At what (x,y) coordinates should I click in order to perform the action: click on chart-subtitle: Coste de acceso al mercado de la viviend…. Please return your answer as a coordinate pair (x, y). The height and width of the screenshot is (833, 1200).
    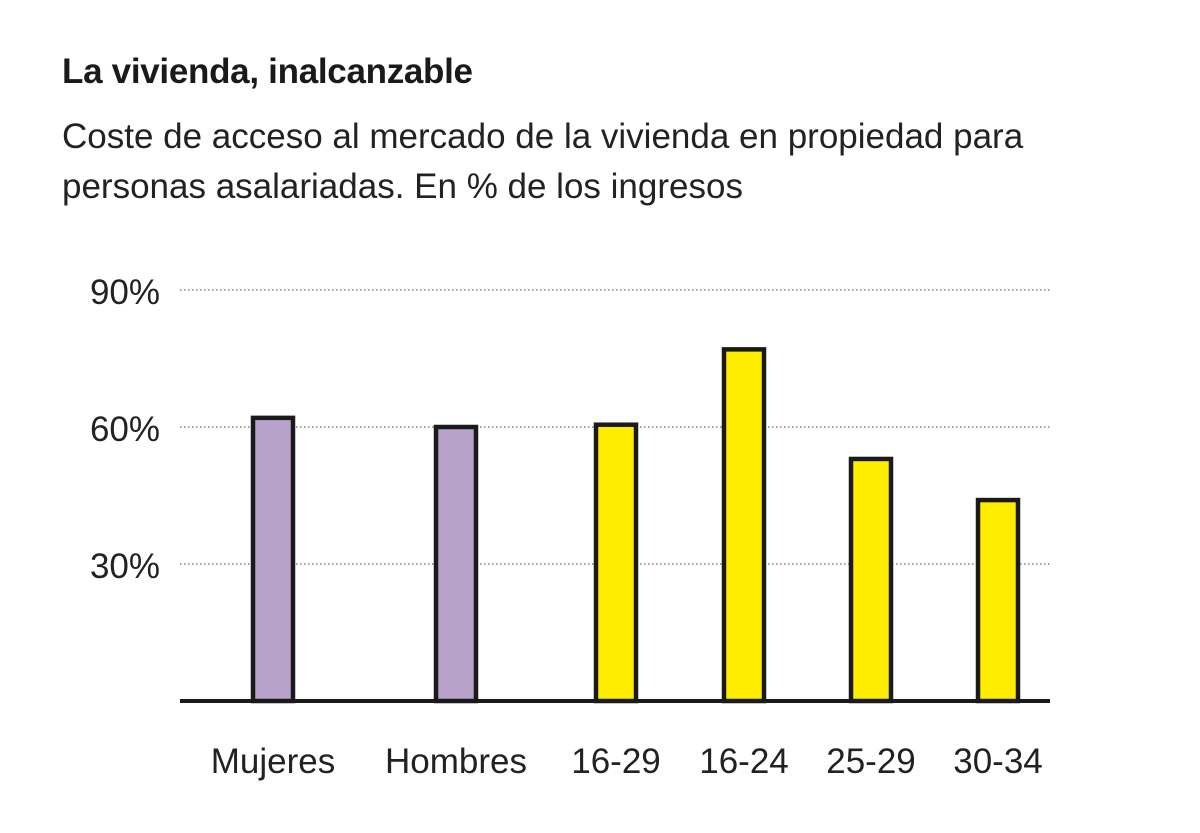
    Looking at the image, I should click on (543, 161).